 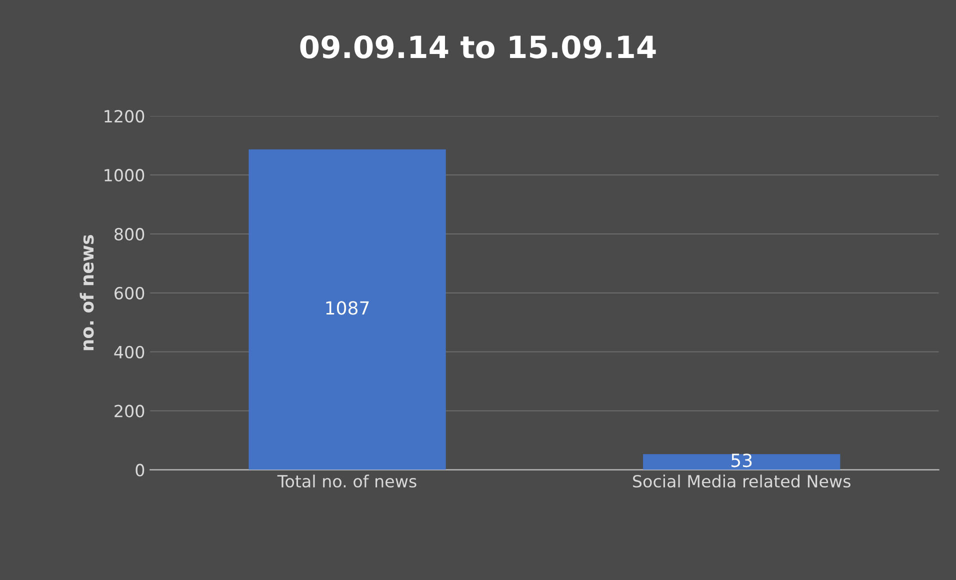 I want to click on y-tick-label: 0, so click(x=140, y=470).